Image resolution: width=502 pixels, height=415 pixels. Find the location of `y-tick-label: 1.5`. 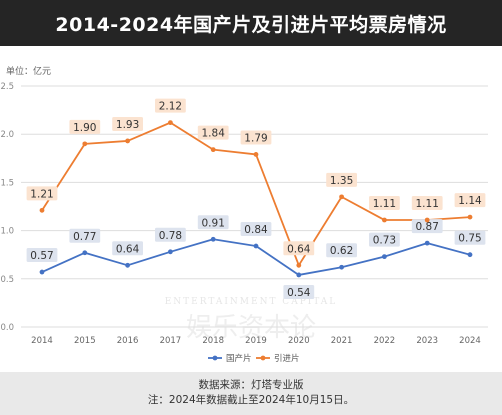

y-tick-label: 1.5 is located at coordinates (7, 183).